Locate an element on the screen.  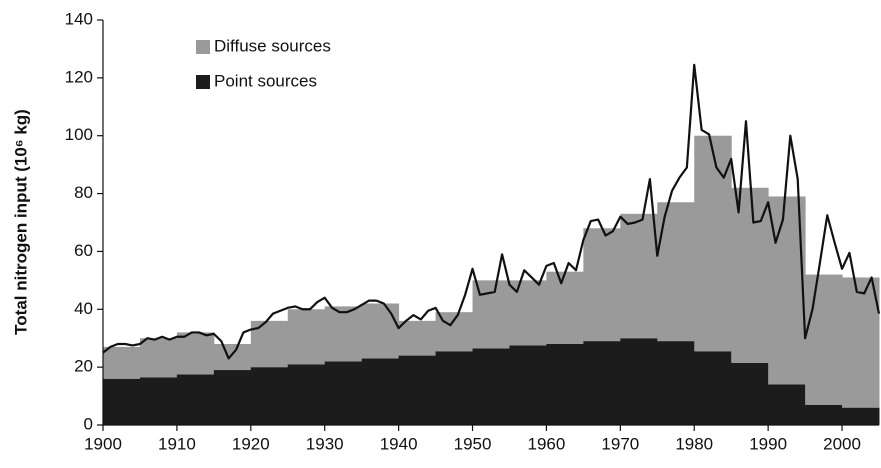
x-tick-label: 1990 is located at coordinates (768, 443).